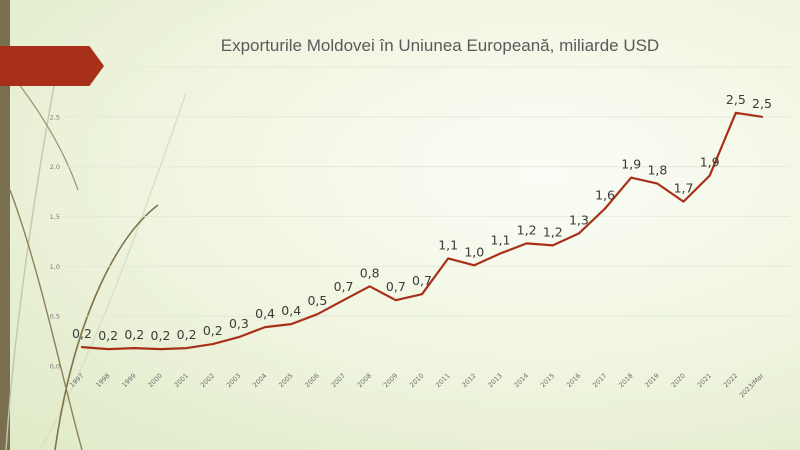 Image resolution: width=800 pixels, height=450 pixels. I want to click on x-tick-label: 2014, so click(521, 380).